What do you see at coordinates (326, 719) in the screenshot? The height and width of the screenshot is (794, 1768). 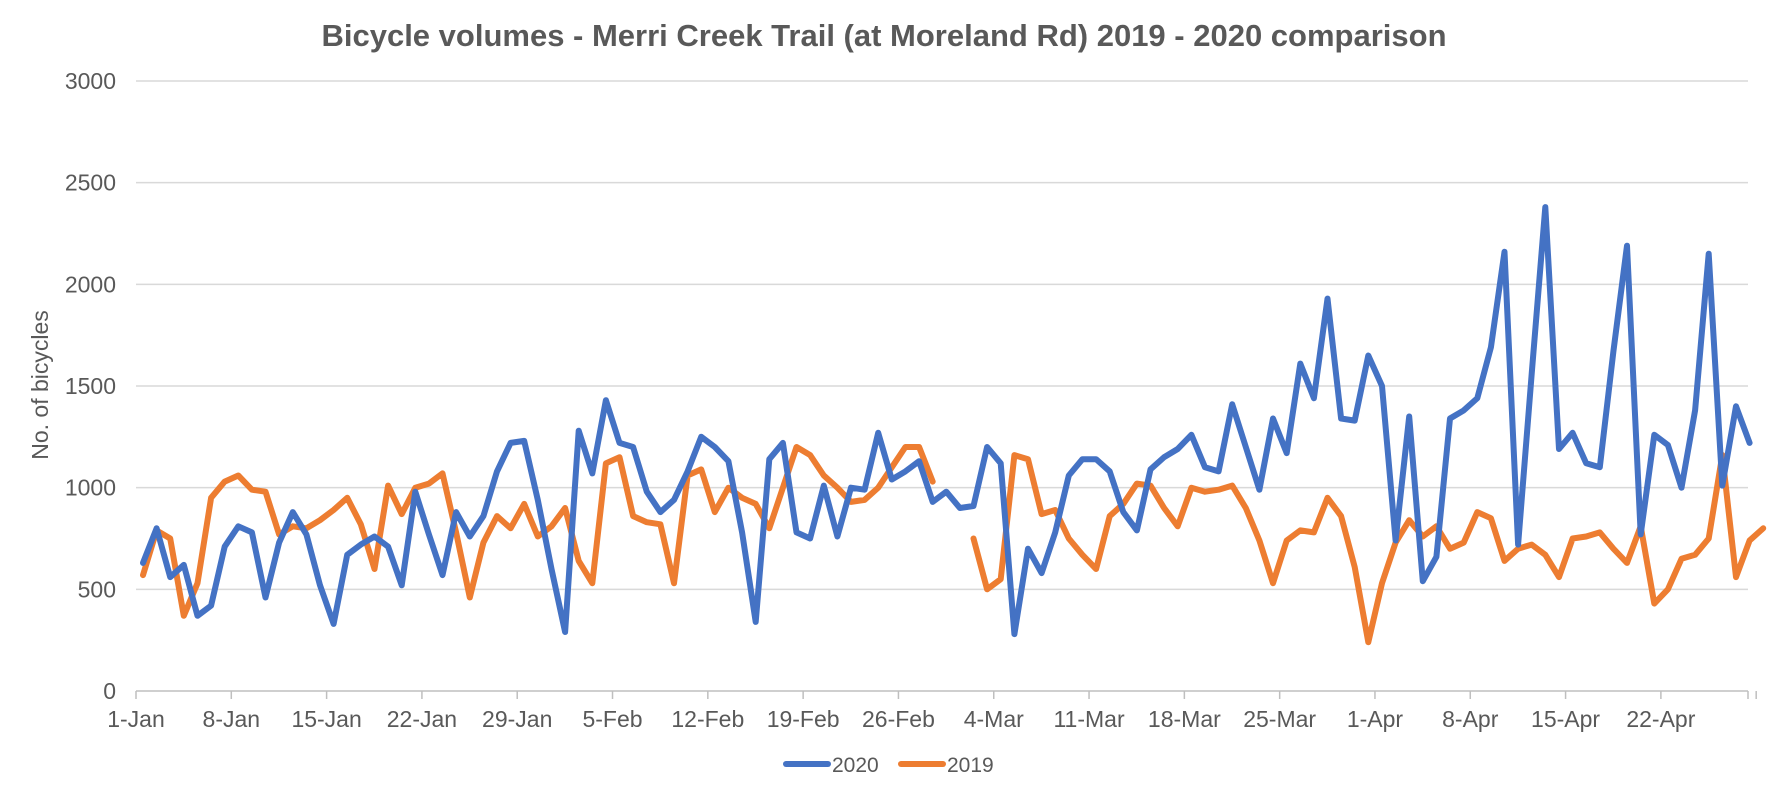 I see `x-tick-label: 15-Jan` at bounding box center [326, 719].